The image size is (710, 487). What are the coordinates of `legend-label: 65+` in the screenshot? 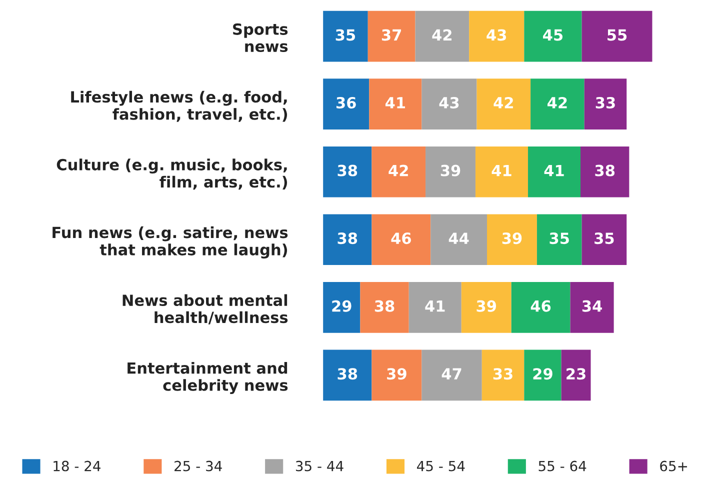 It's located at (673, 466).